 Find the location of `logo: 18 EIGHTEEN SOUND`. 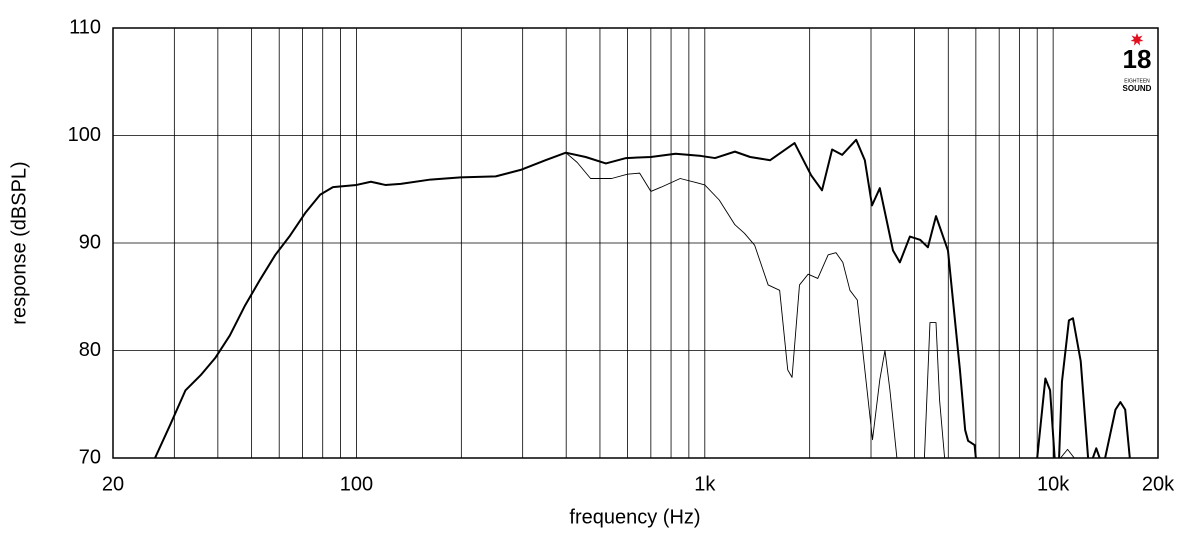

logo: 18 EIGHTEEN SOUND is located at coordinates (1137, 63).